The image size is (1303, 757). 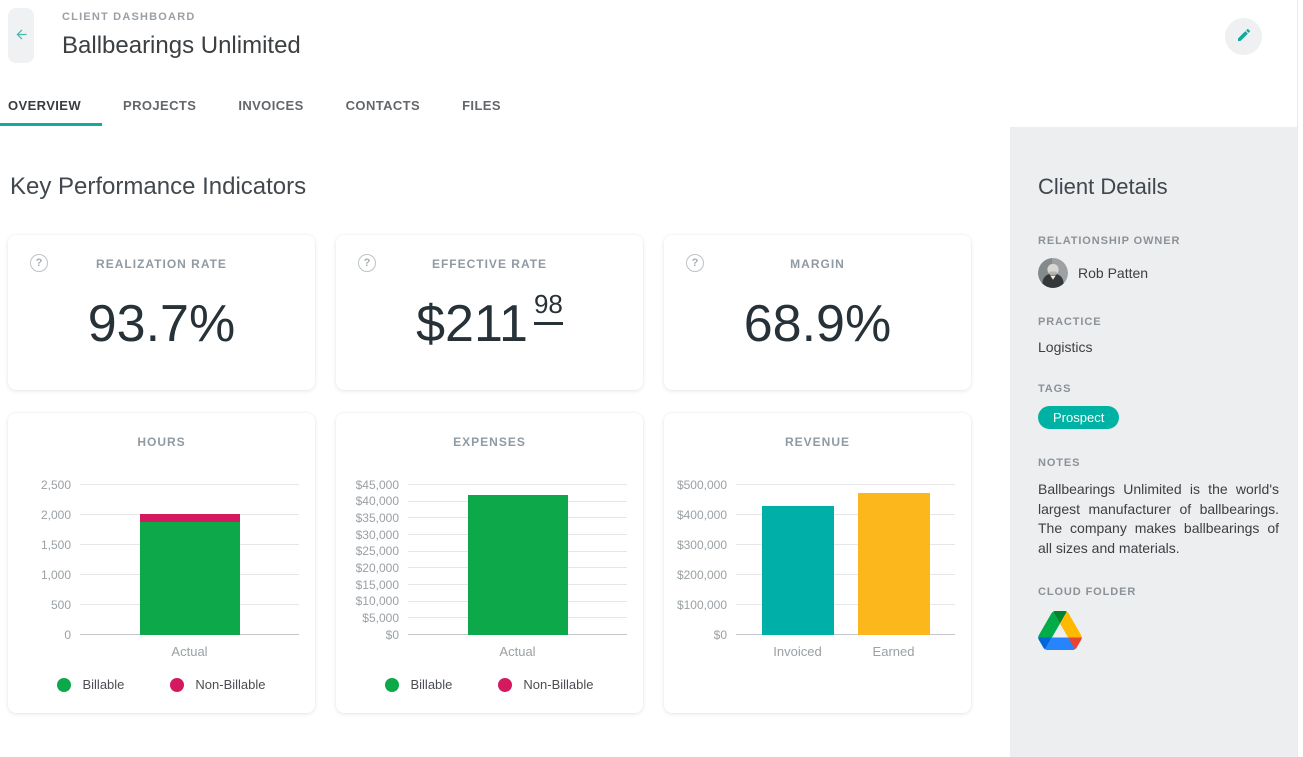 I want to click on y-tick-label: 500, so click(x=60, y=604).